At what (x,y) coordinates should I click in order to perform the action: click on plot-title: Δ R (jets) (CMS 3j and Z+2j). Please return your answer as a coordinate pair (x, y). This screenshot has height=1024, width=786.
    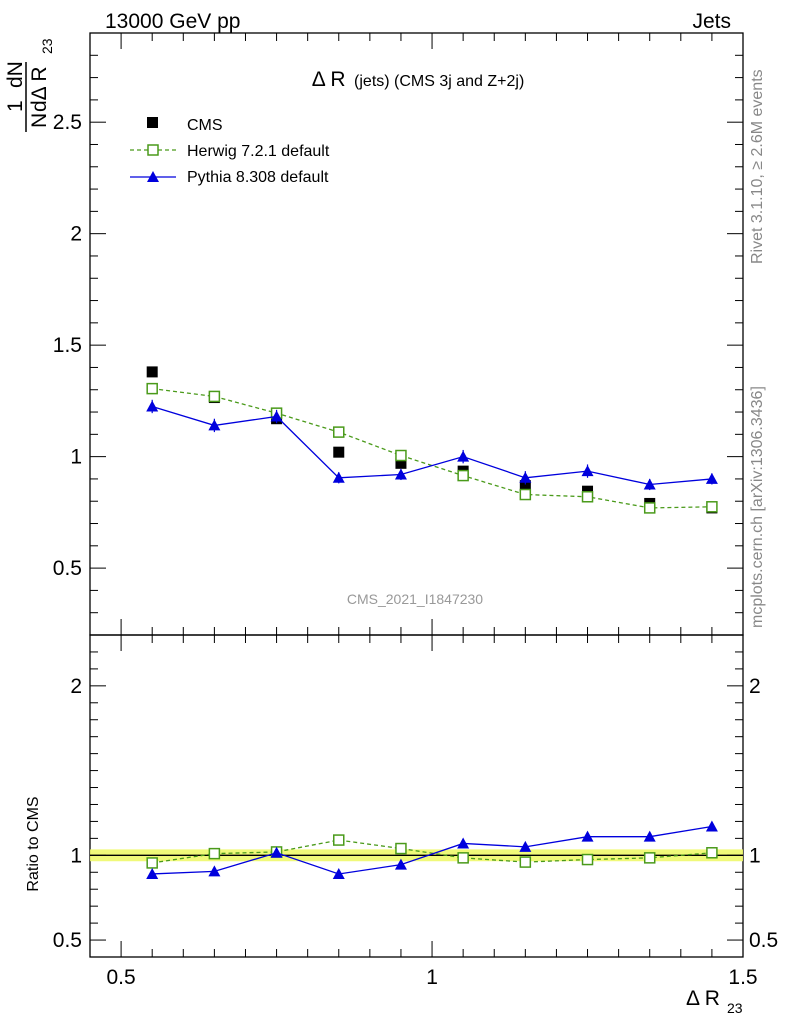
    Looking at the image, I should click on (418, 79).